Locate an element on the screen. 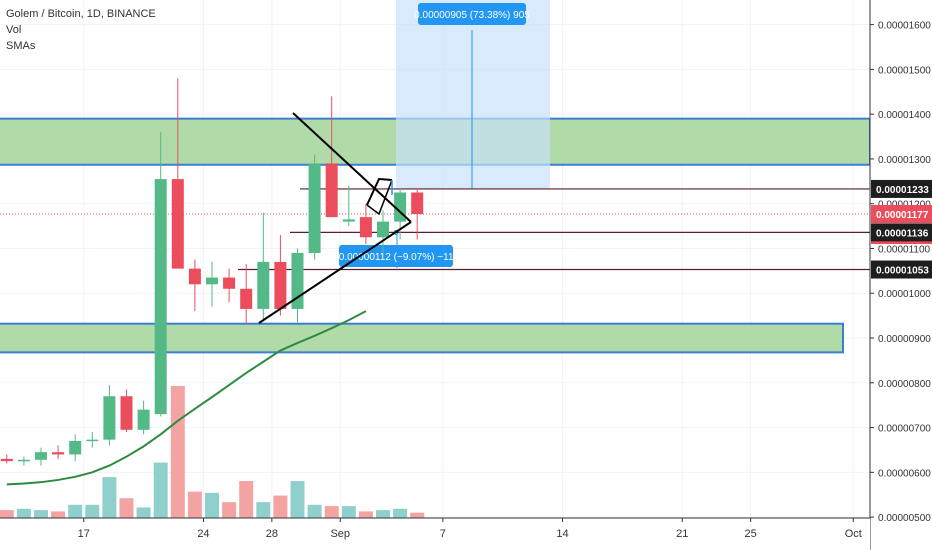 The image size is (932, 550). time-axis: 17 24 28 Sep 7 14 21 25 Oct is located at coordinates (435, 533).